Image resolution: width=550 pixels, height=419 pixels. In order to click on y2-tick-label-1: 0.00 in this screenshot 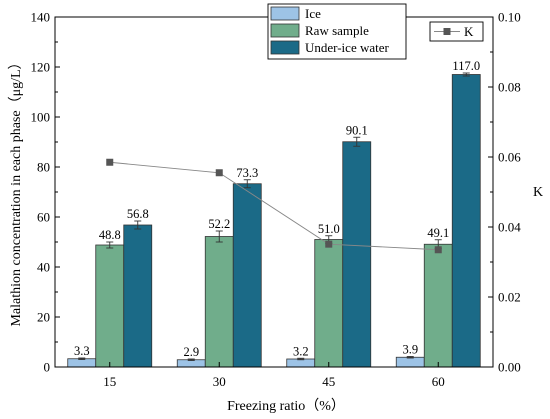, I will do `click(509, 367)`.